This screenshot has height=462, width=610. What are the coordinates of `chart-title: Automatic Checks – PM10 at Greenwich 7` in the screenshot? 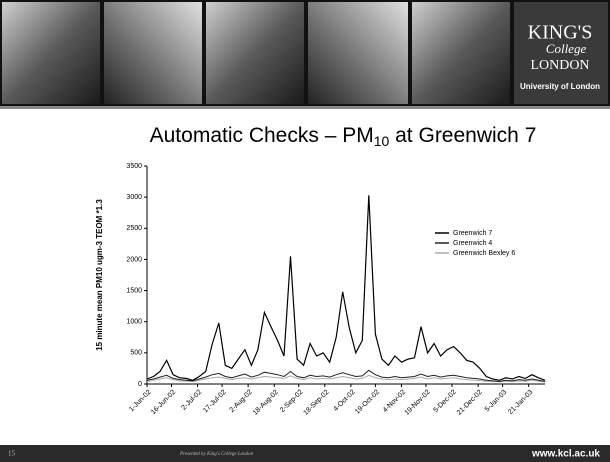 It's located at (343, 136).